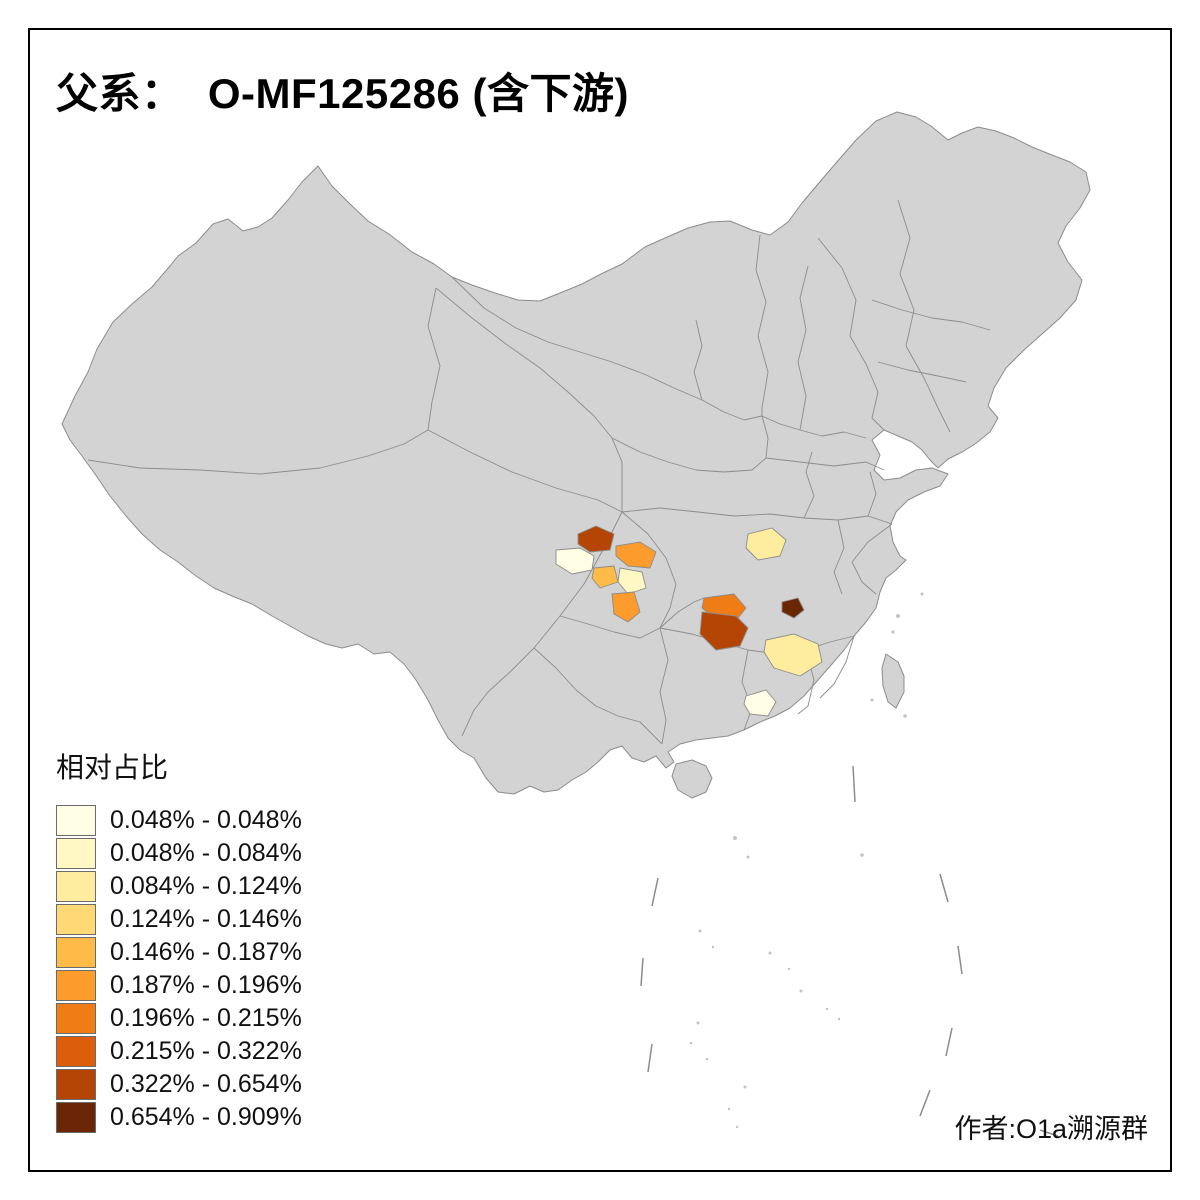 This screenshot has height=1200, width=1200. What do you see at coordinates (179, 1084) in the screenshot?
I see `legend-row: 0.322% - 0.654%` at bounding box center [179, 1084].